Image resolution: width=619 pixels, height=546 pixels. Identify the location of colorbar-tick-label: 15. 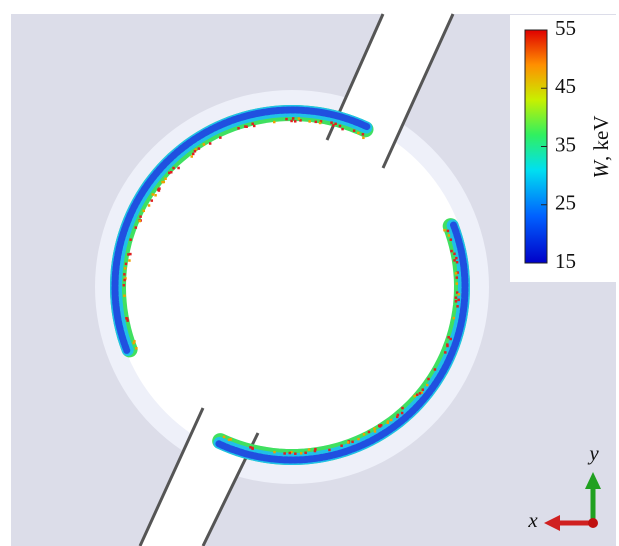
(565, 261).